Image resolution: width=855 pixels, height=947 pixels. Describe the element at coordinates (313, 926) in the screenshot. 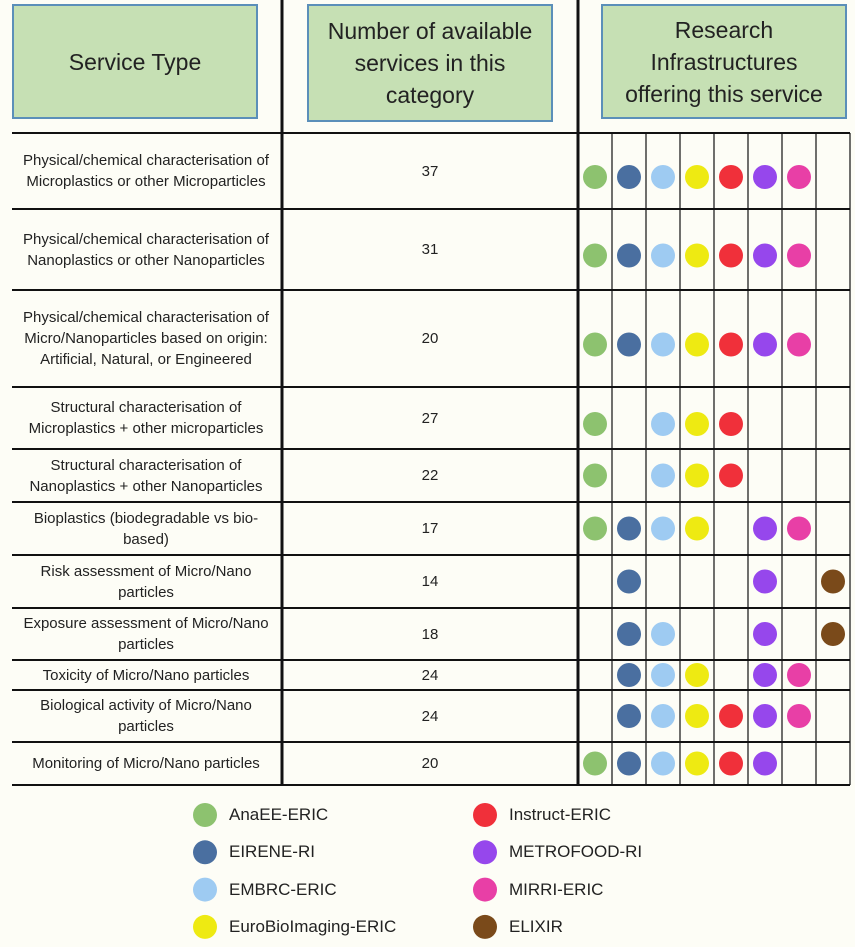

I see `legend-label: EuroBioImaging-ERIC` at that location.